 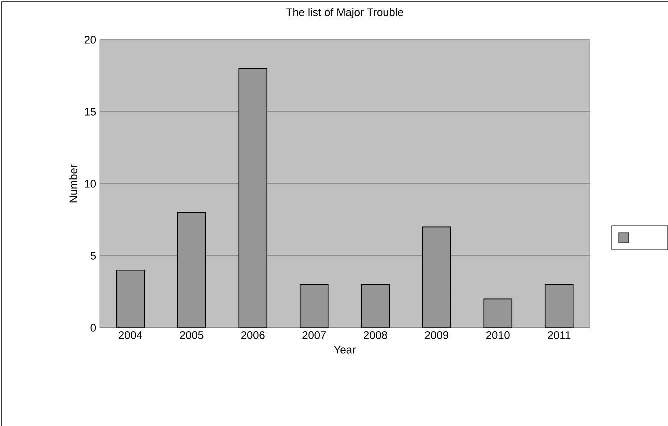 I want to click on x-tick-label: 2004, so click(x=130, y=336).